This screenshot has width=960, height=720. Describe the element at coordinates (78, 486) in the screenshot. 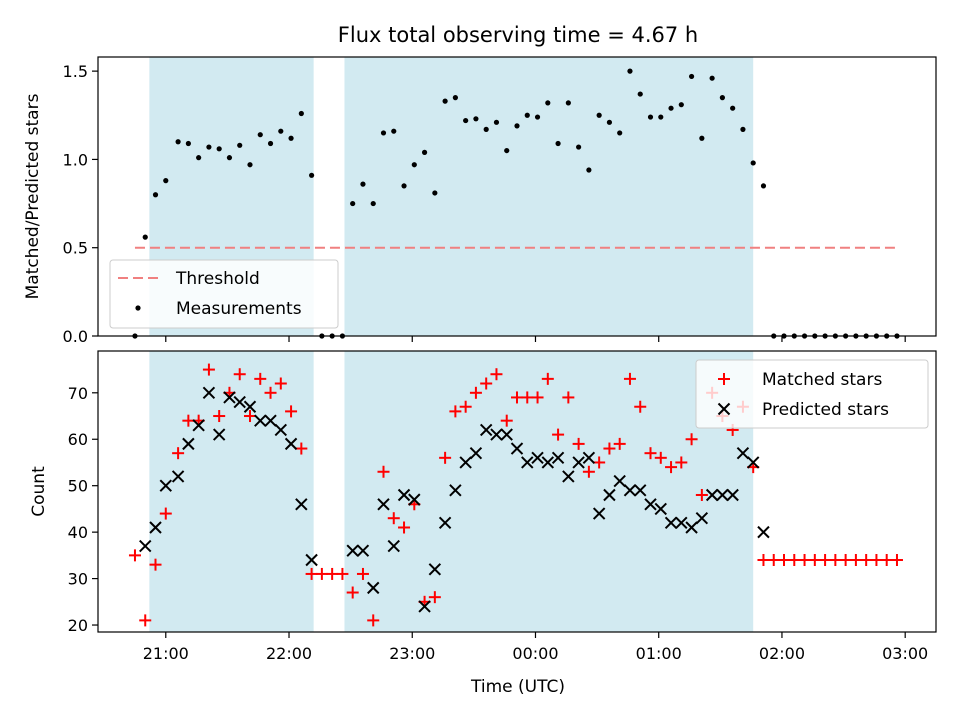

I see `y-tick-label: 50` at that location.